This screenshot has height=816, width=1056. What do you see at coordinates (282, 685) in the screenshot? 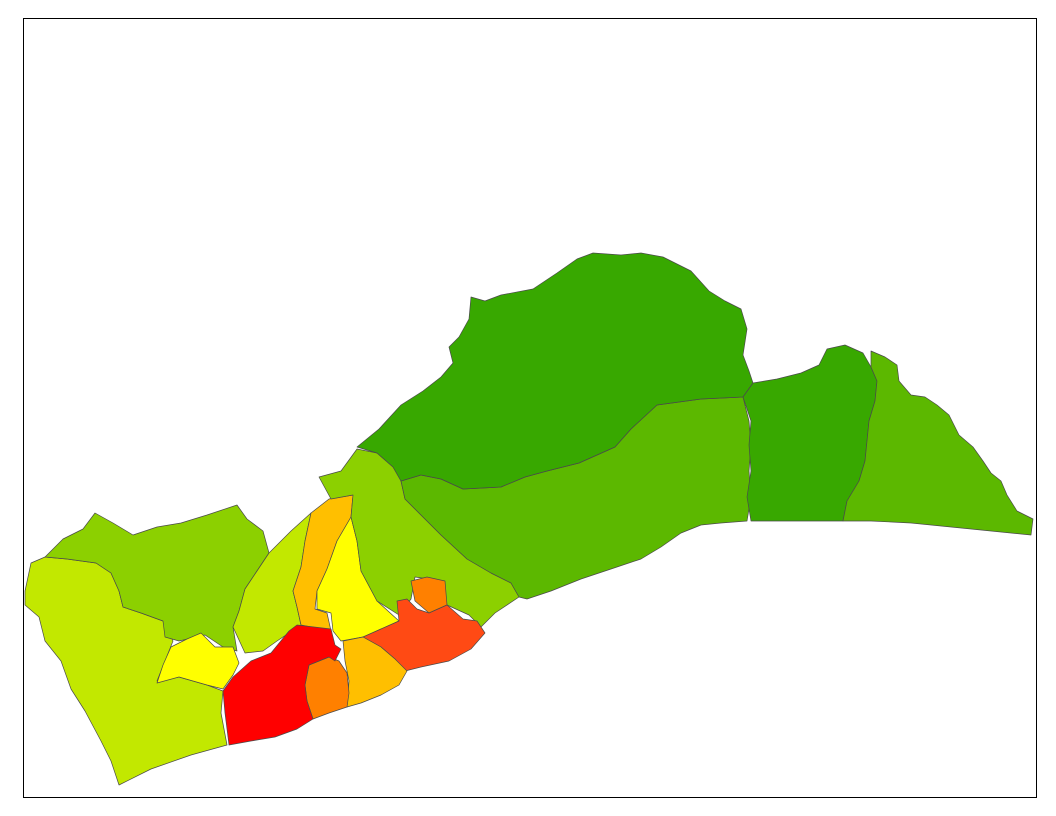
I see `region-core-urban` at bounding box center [282, 685].